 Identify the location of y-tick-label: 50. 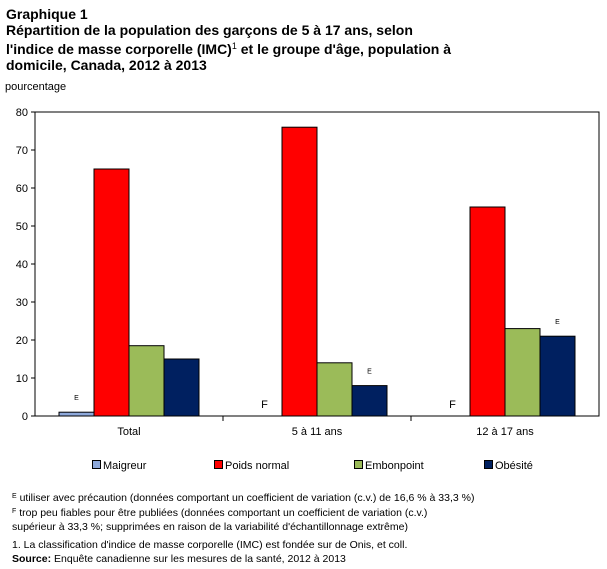
(22, 227).